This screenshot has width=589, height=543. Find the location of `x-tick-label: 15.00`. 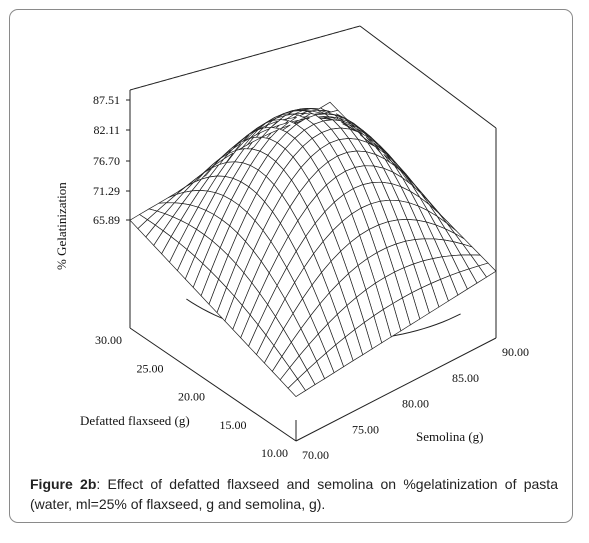

x-tick-label: 15.00 is located at coordinates (233, 425).